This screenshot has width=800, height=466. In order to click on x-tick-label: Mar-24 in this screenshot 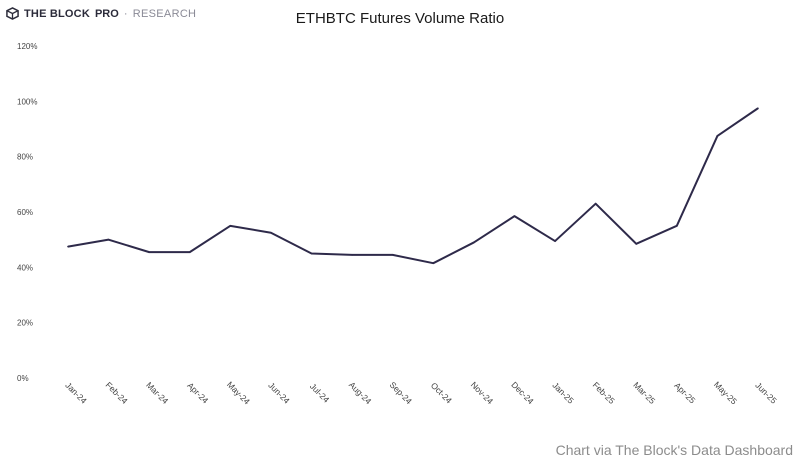, I will do `click(157, 393)`.